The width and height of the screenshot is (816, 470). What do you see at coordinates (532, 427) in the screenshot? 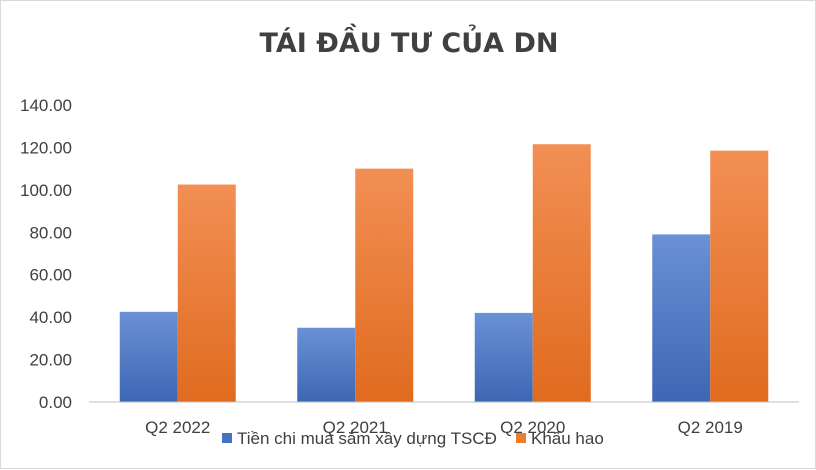
I see `x-category-label: Q2 2020` at bounding box center [532, 427].